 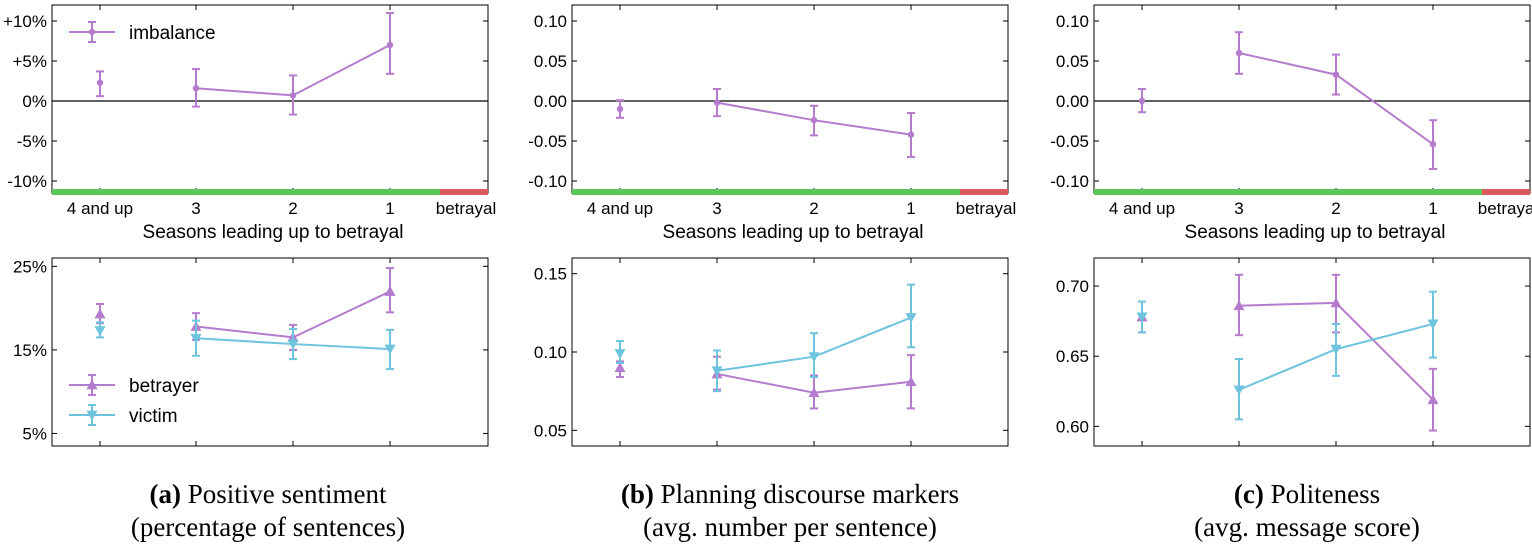 I want to click on caption-letter: (b), so click(x=637, y=494).